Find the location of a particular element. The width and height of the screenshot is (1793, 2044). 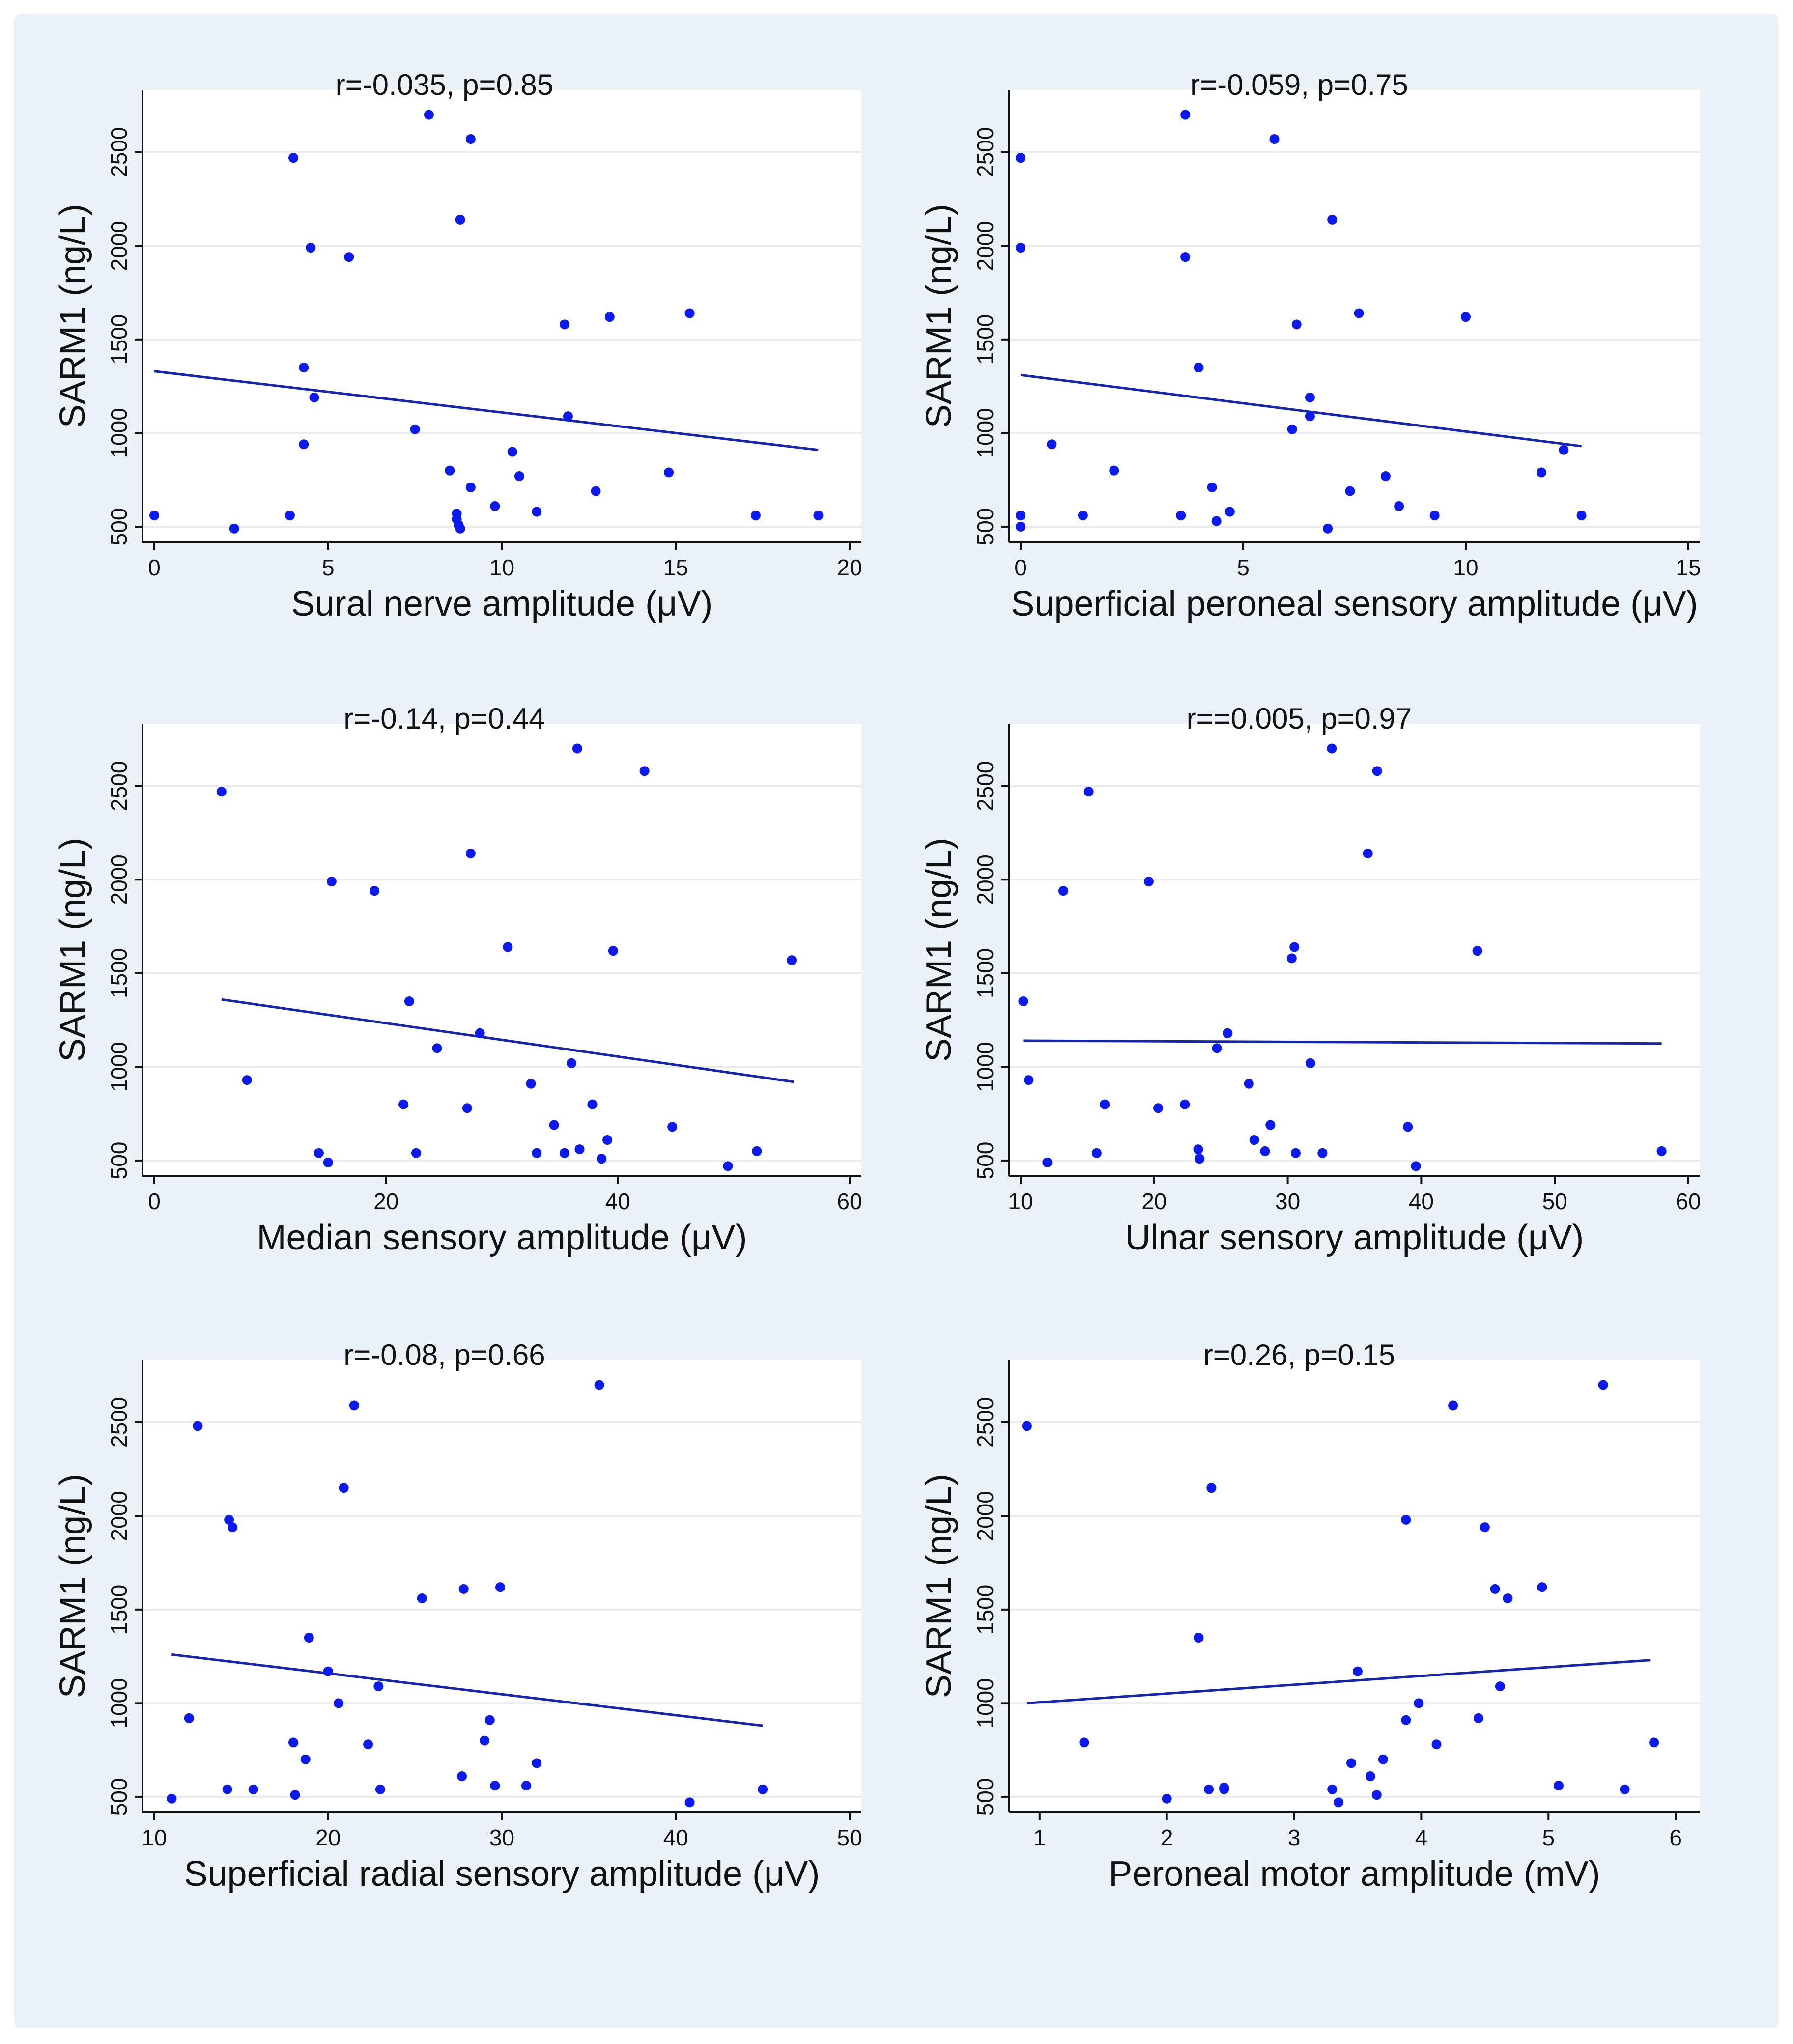

x-tick-label: 6 is located at coordinates (1675, 1837).